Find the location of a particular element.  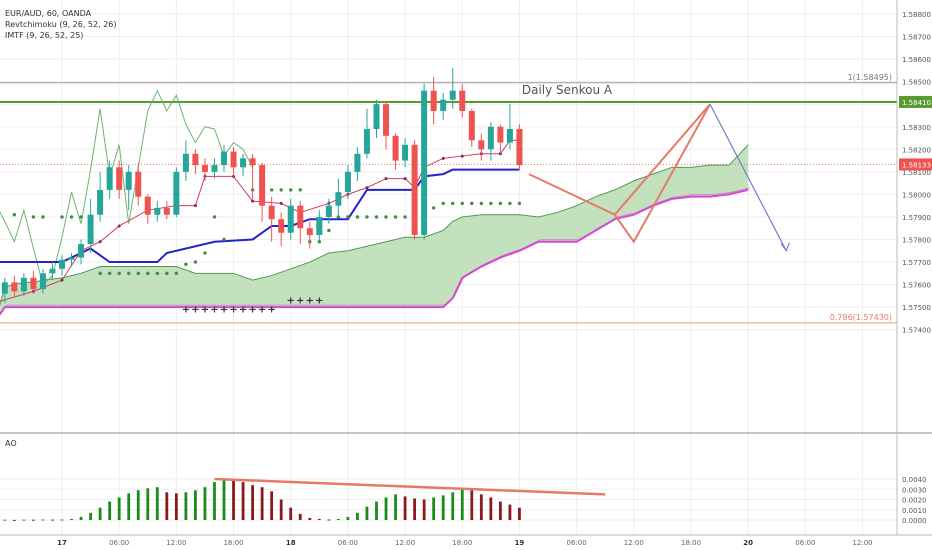

price-tick-label: 1.58600 is located at coordinates (916, 60).